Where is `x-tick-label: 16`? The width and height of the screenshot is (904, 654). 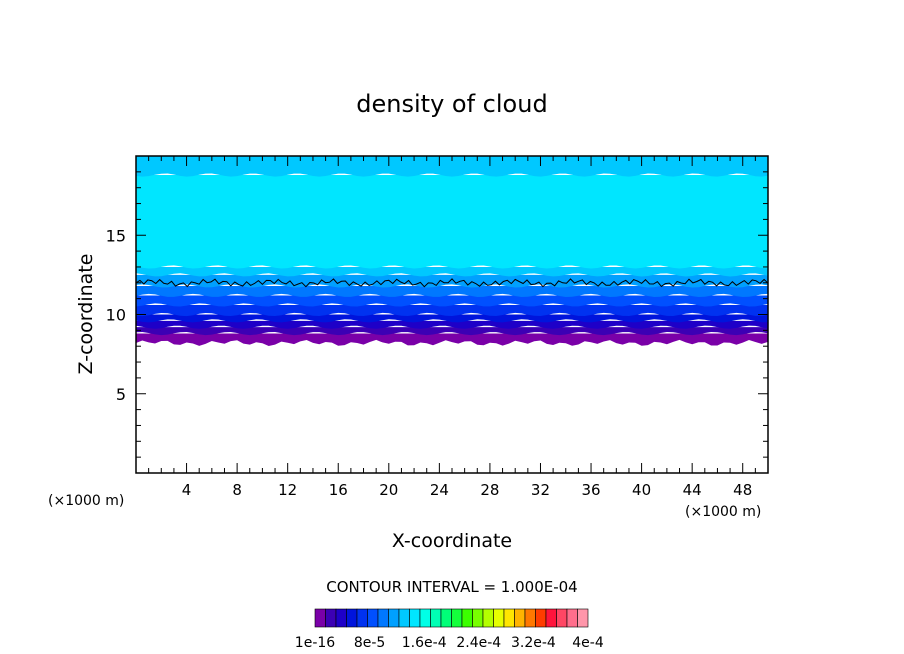
x-tick-label: 16 is located at coordinates (338, 490).